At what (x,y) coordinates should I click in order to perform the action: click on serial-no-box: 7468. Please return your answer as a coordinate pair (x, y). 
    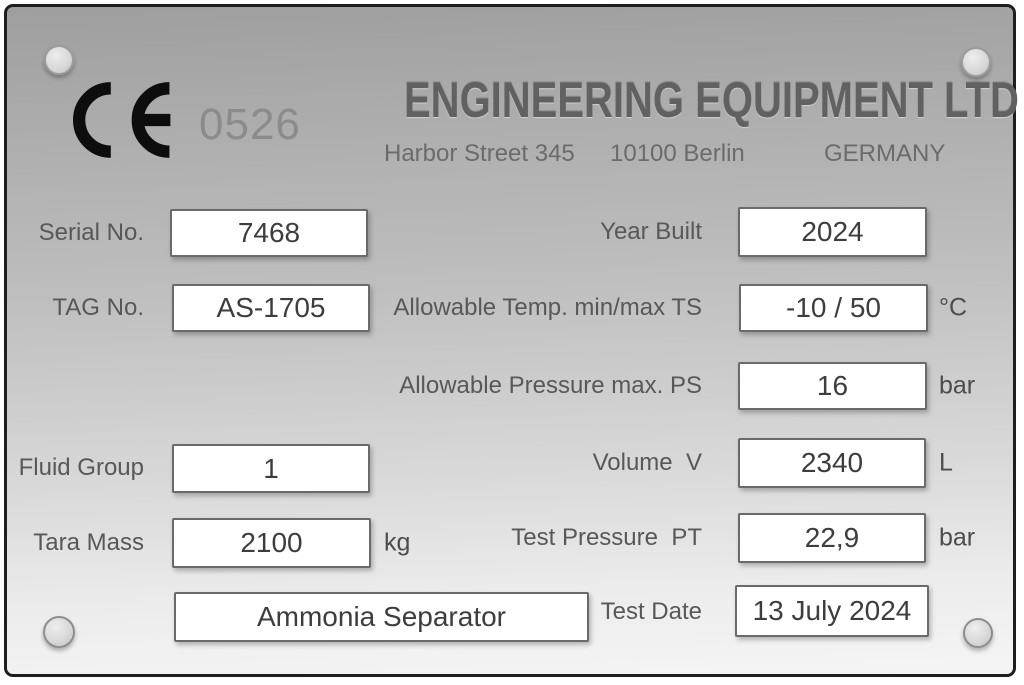
    Looking at the image, I should click on (269, 233).